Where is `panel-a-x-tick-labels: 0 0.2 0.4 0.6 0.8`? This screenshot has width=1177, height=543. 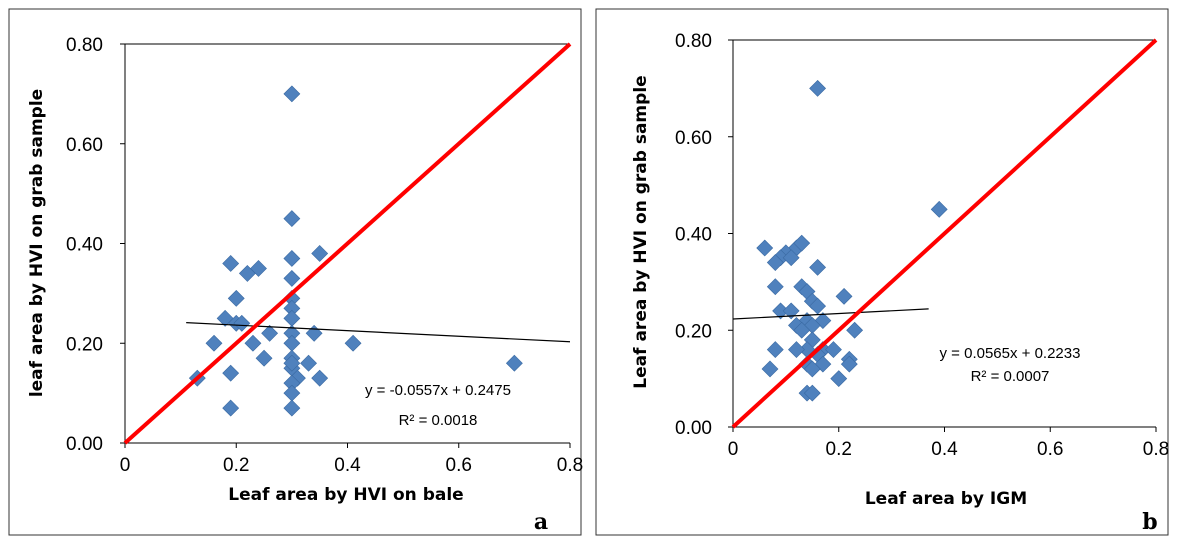 panel-a-x-tick-labels: 0 0.2 0.4 0.6 0.8 is located at coordinates (352, 465).